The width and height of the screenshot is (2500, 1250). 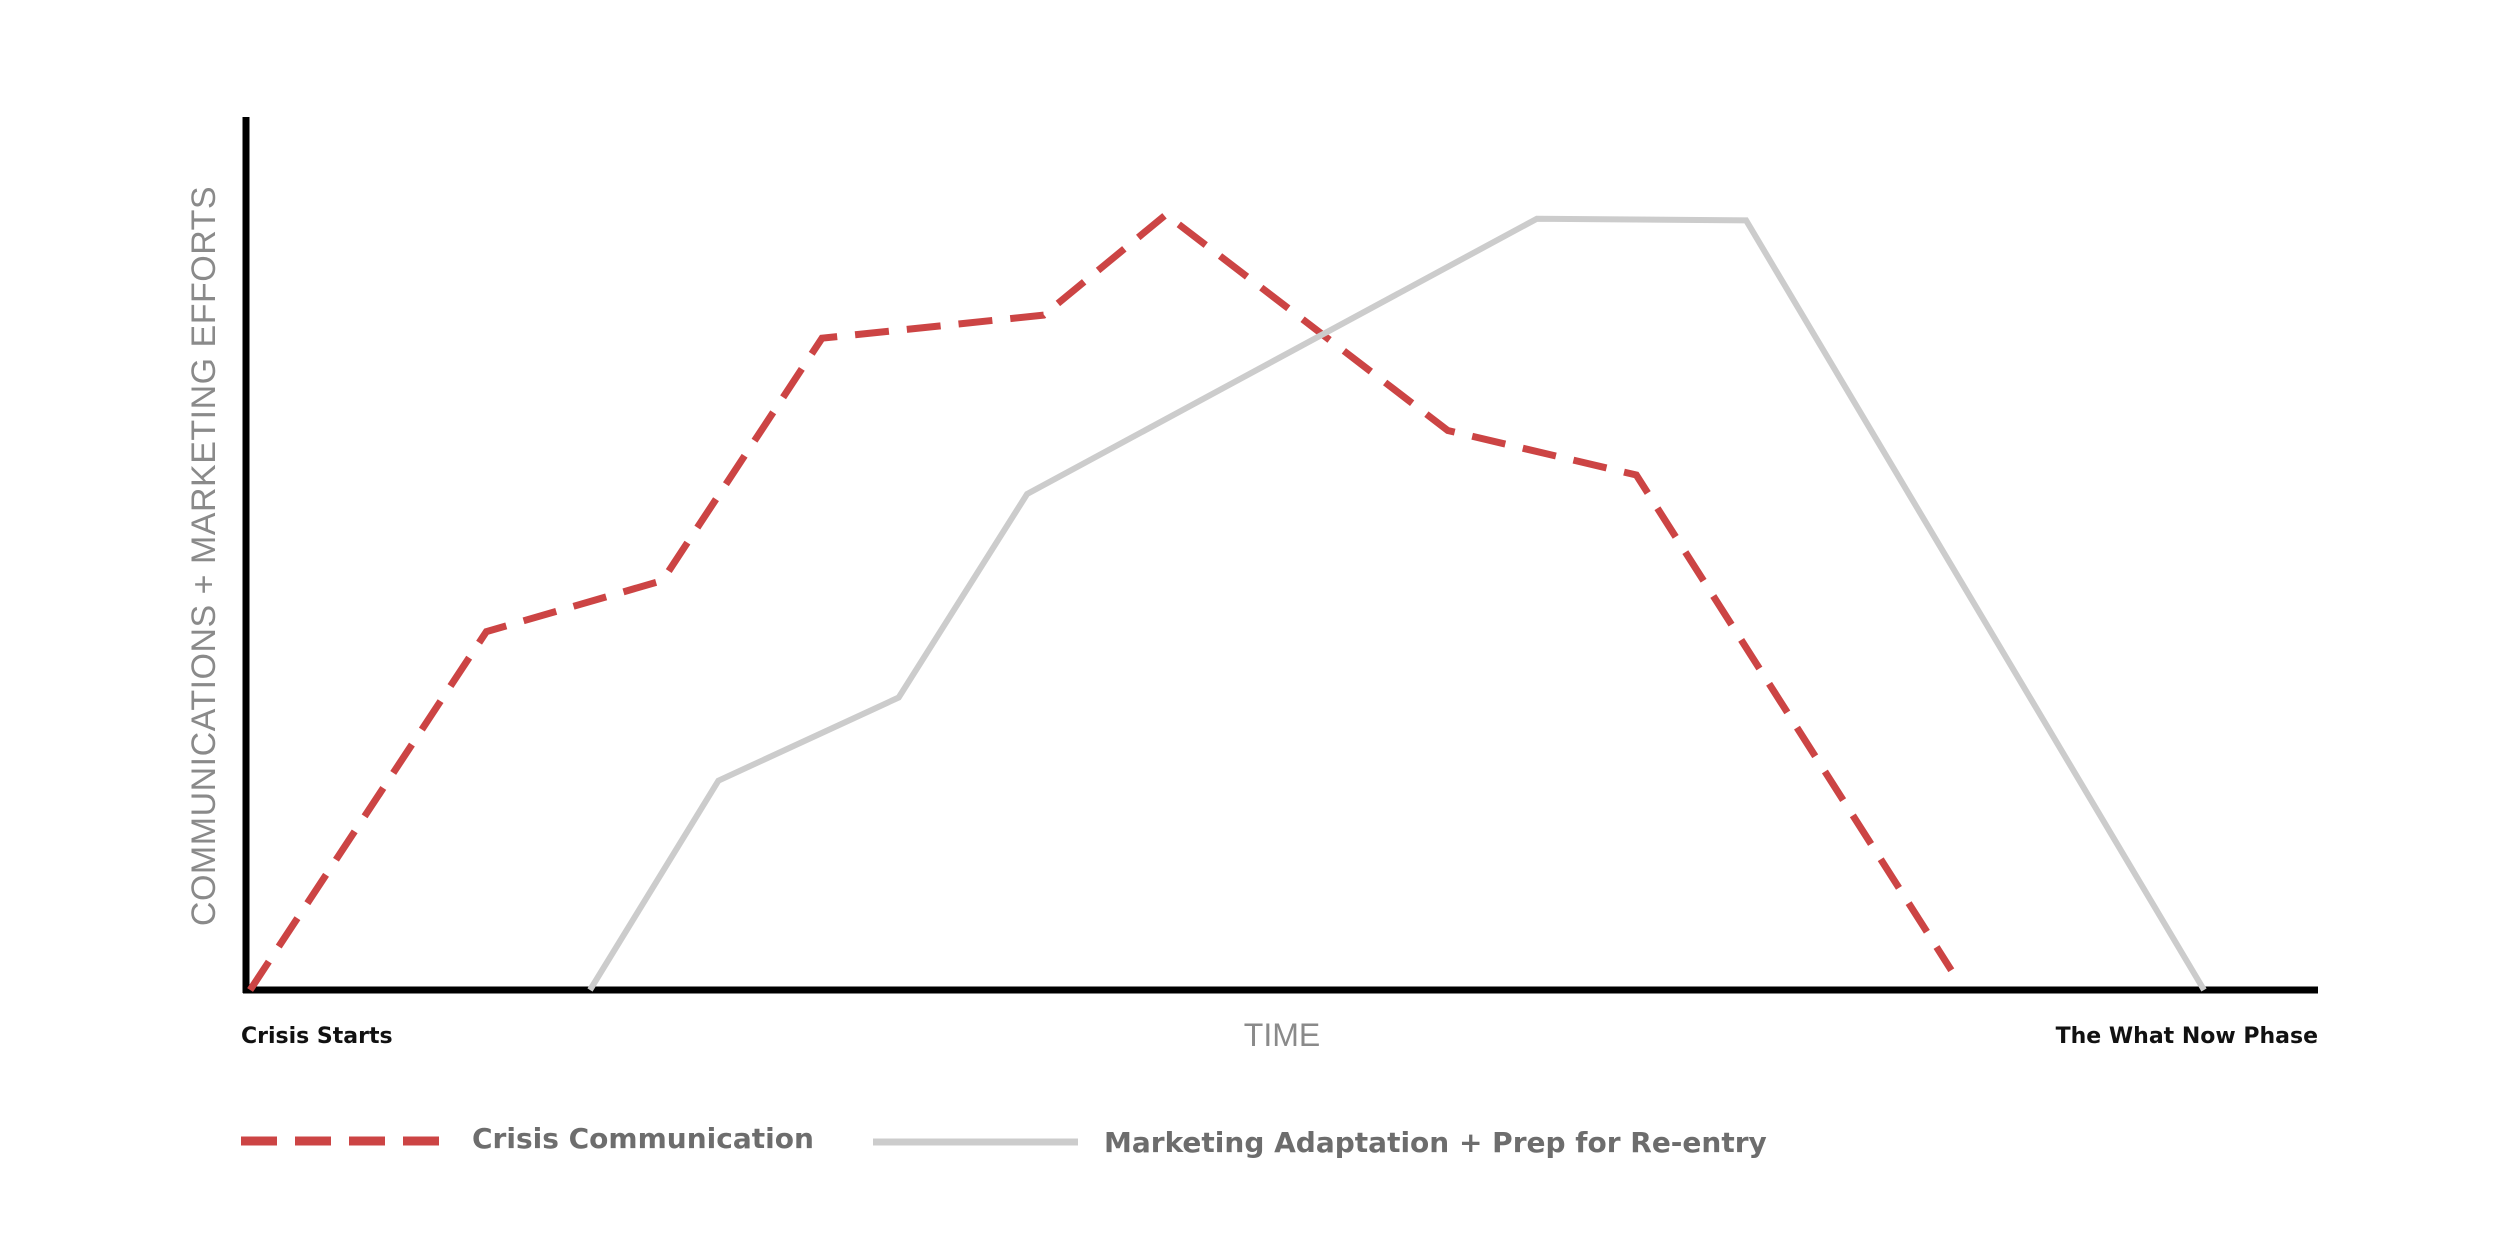 I want to click on y-axis-title: COMMUNICATIONS + MARKETING EFFORTS, so click(x=204, y=556).